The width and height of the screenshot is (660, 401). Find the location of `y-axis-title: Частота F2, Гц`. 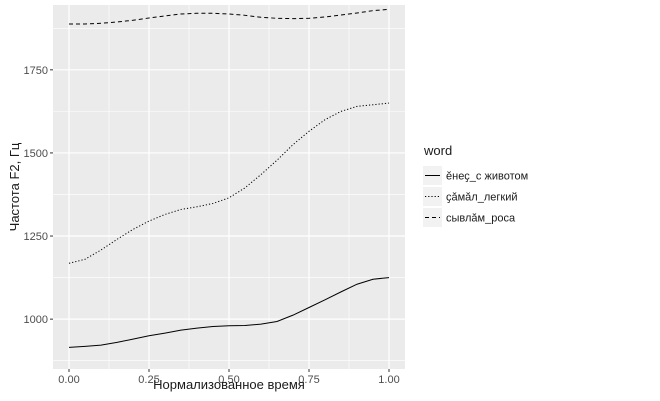

y-axis-title: Частота F2, Гц is located at coordinates (14, 186).